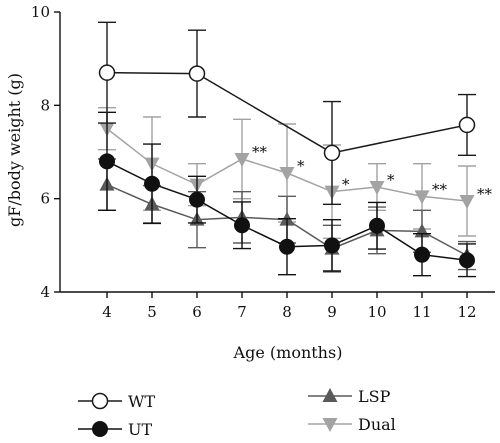  I want to click on wt-line, so click(287, 112).